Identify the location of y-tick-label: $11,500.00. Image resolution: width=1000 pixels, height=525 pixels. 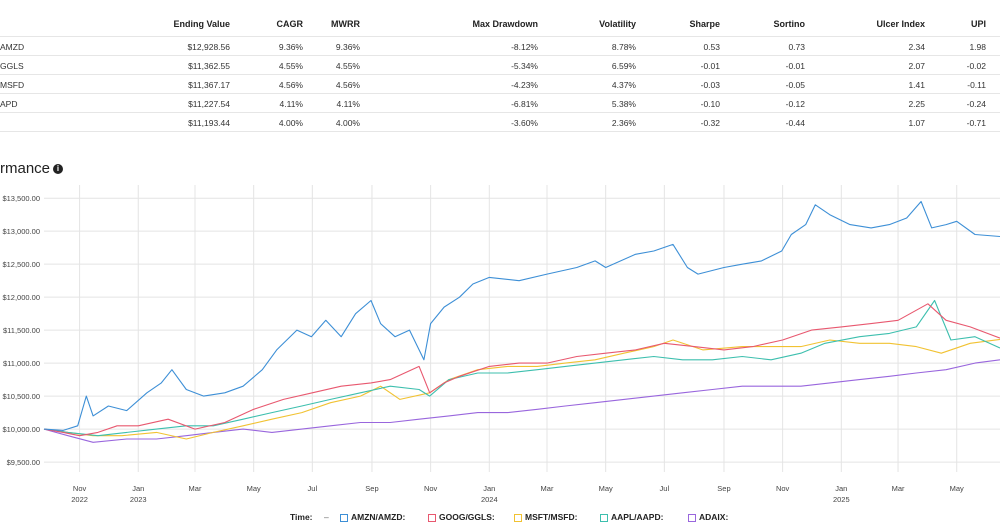
(21, 330).